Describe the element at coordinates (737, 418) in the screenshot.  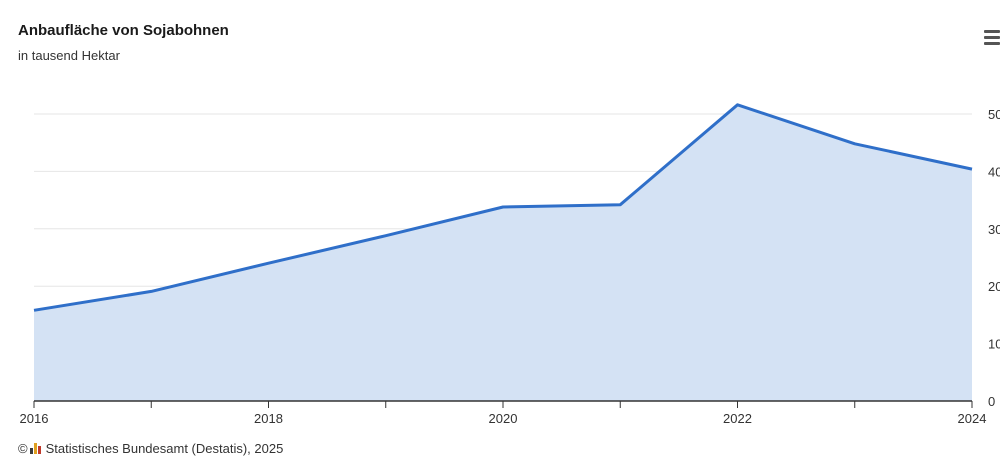
I see `x-tick-label: 2022` at that location.